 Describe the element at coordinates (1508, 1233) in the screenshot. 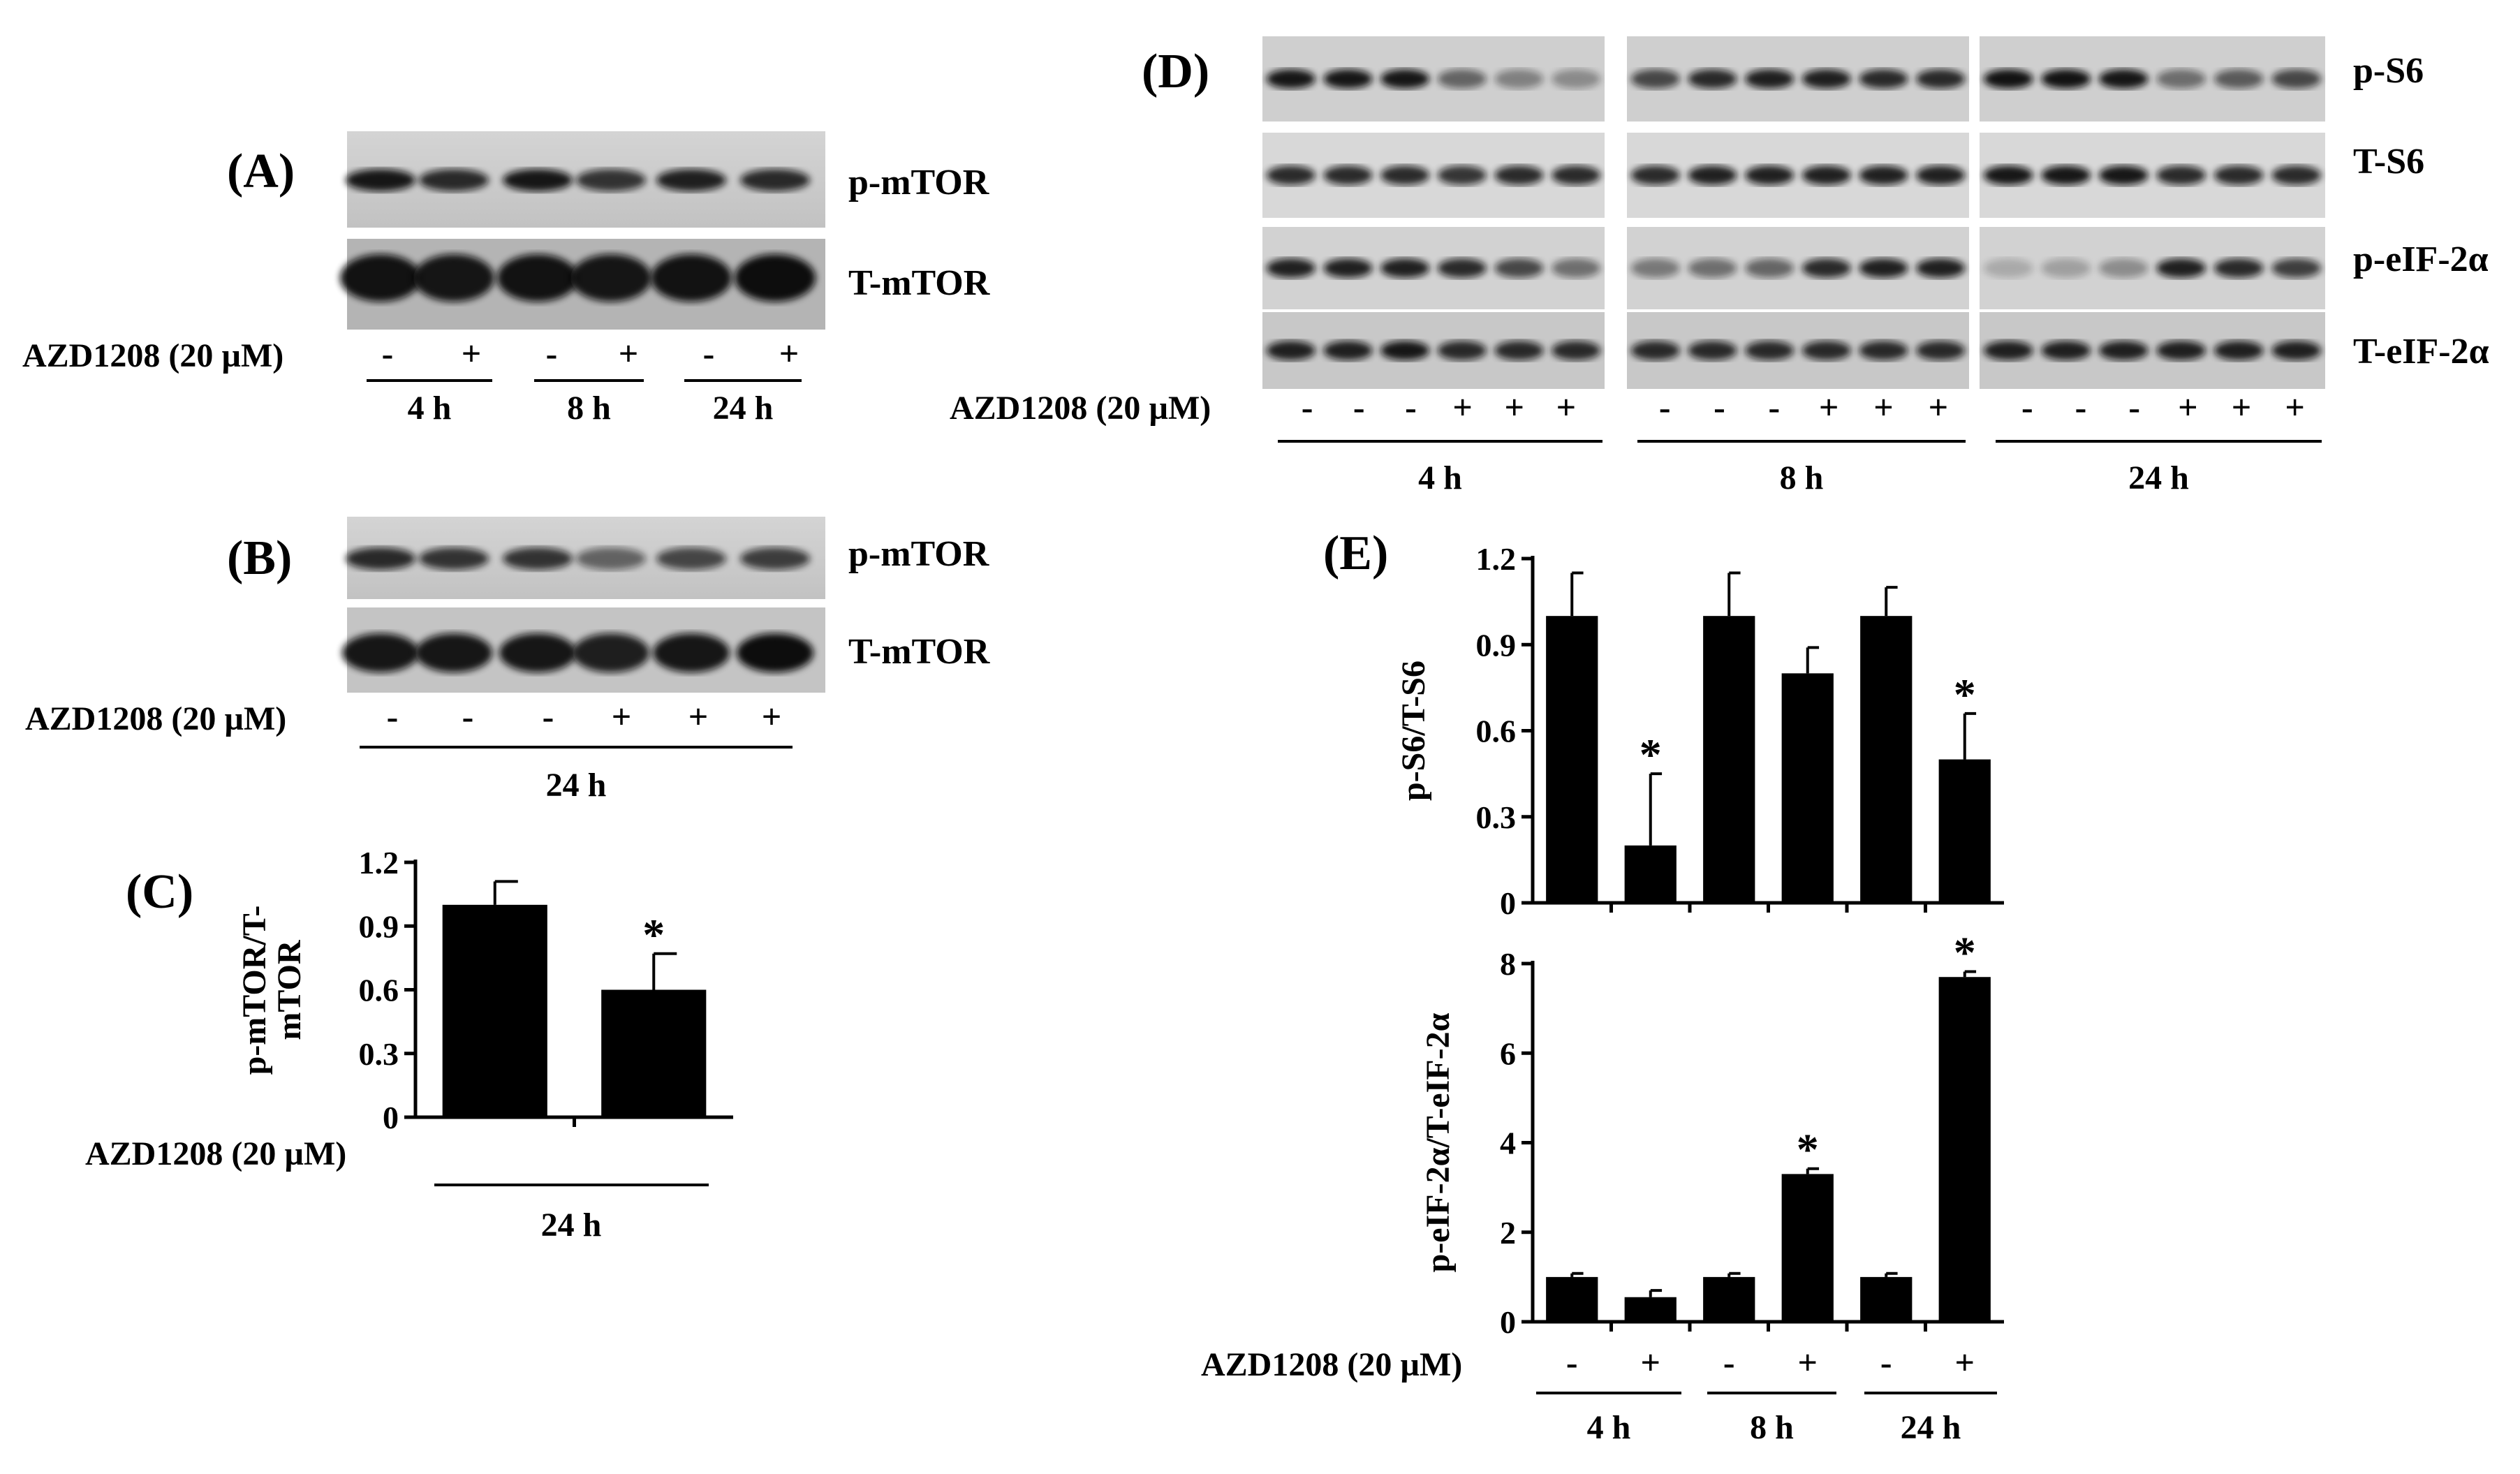

I see `y-tick-label: 2` at that location.